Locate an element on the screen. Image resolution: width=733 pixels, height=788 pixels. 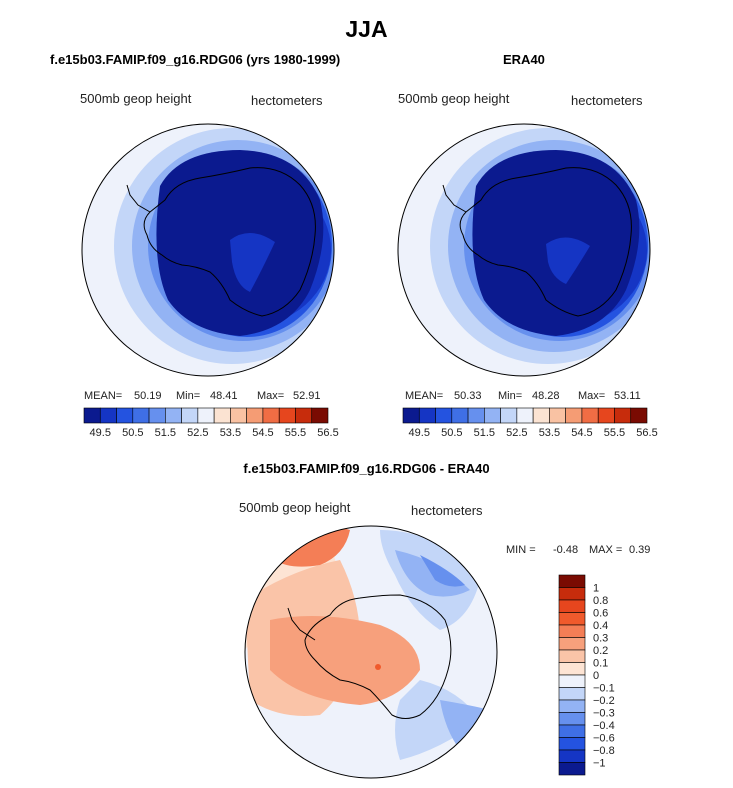
panel-1-colorbar: 49.5 50.5 51.5 52.5 53.5 54.5 55.5 56.5 is located at coordinates (211, 423).